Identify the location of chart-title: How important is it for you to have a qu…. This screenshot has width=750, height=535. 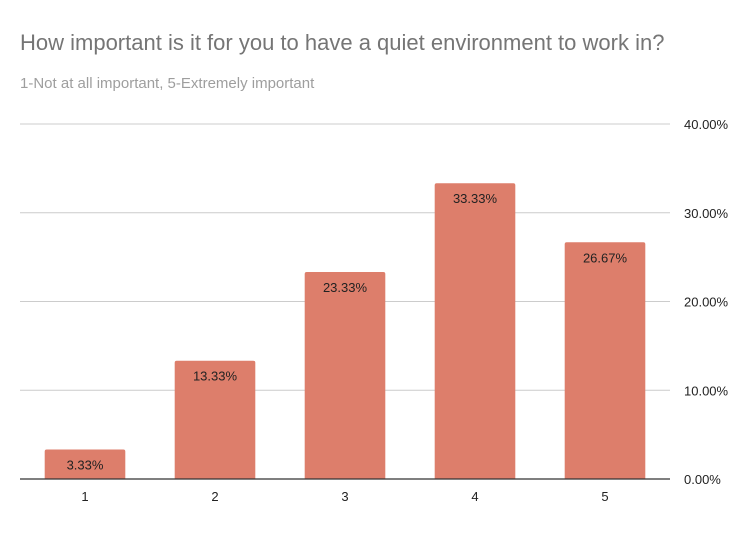
(342, 42).